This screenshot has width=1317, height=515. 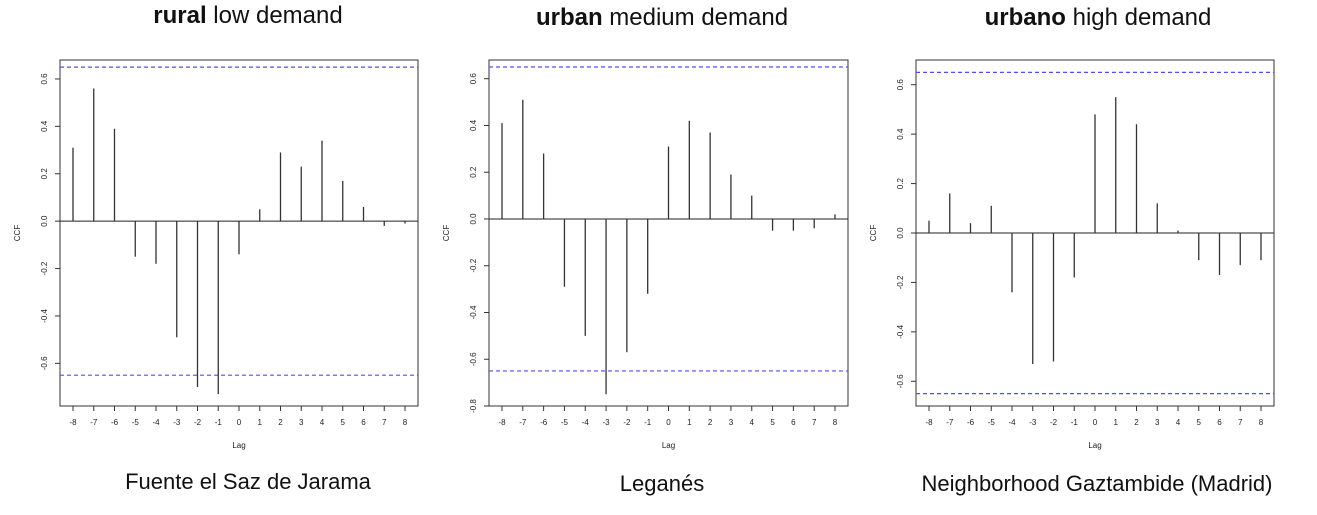 What do you see at coordinates (662, 17) in the screenshot?
I see `panel-2-title: urban medium demand` at bounding box center [662, 17].